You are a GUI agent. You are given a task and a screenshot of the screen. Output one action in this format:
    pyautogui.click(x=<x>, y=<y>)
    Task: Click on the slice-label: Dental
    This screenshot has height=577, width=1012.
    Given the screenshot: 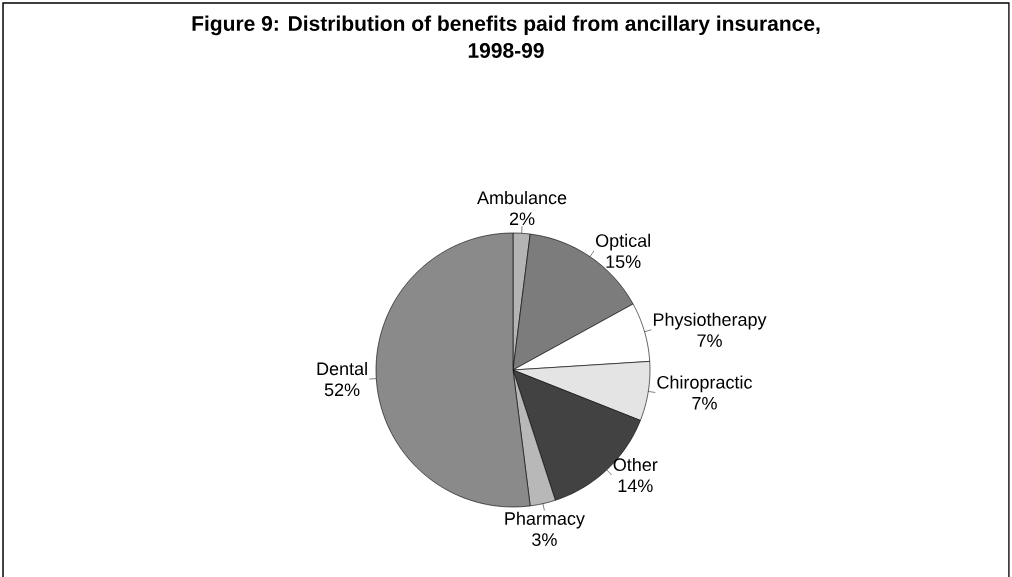 What is the action you would take?
    pyautogui.click(x=342, y=368)
    